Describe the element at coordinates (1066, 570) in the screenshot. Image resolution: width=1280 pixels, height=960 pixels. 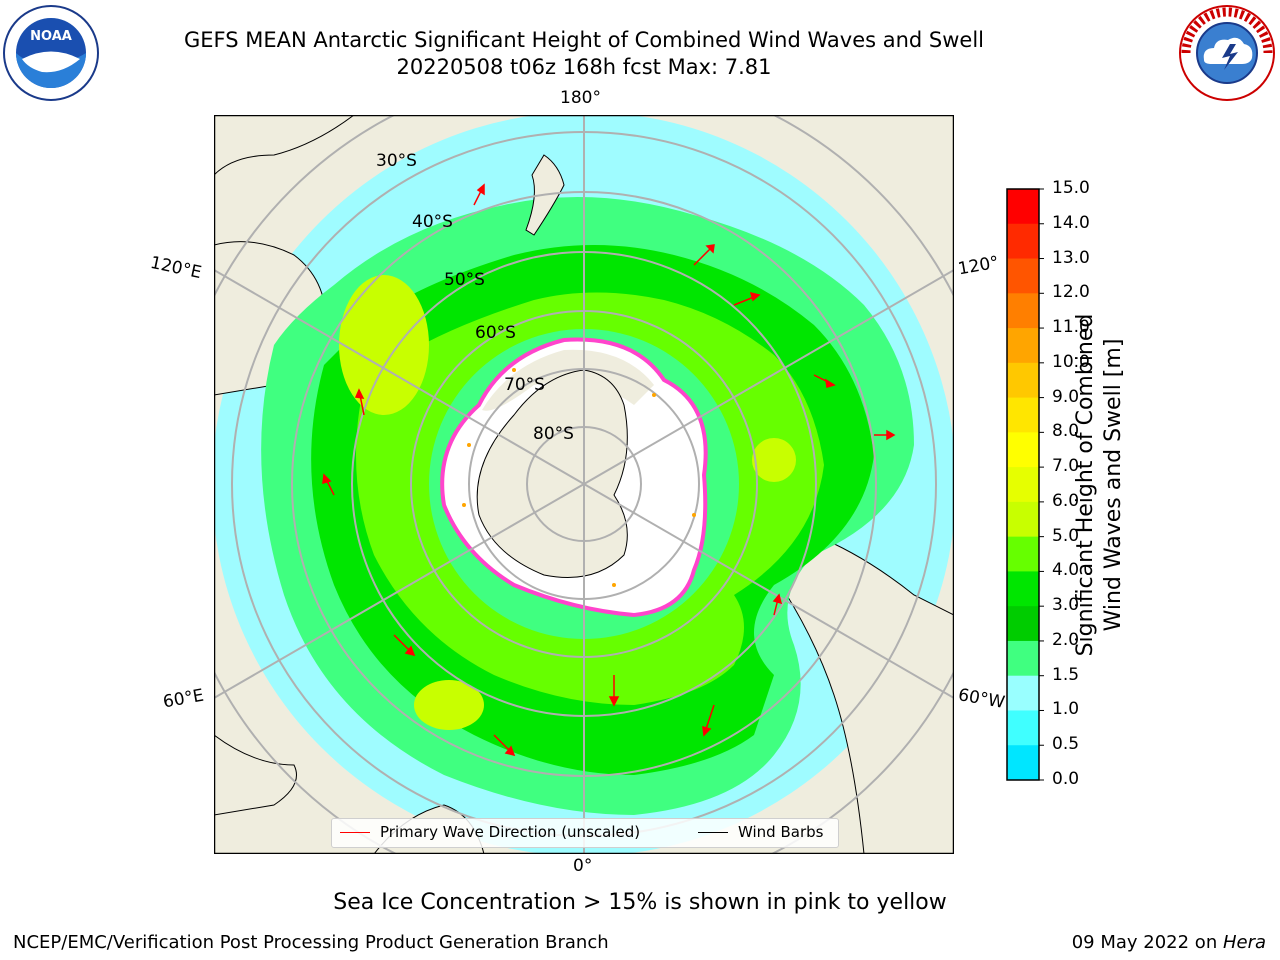
I see `colorbar-tick-label: 4.0` at that location.